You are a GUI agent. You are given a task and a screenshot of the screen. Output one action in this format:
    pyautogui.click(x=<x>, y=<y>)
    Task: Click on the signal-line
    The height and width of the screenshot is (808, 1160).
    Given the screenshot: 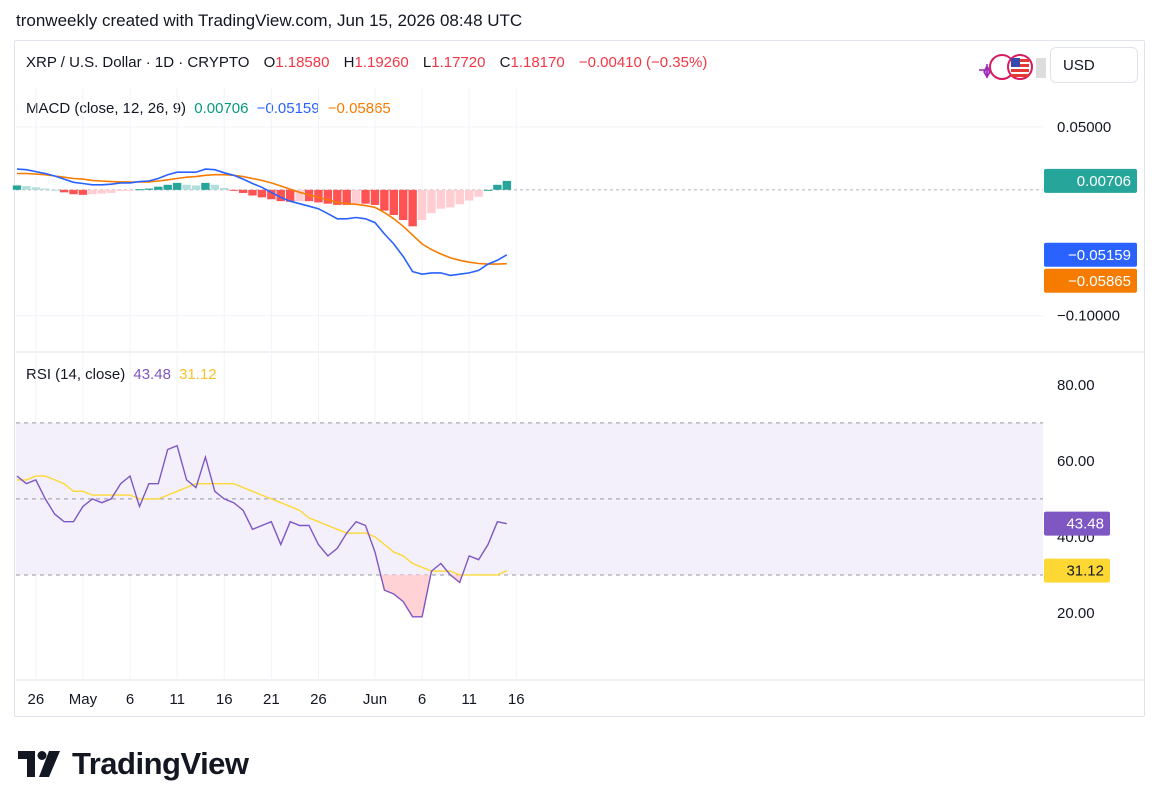 What is the action you would take?
    pyautogui.click(x=262, y=218)
    